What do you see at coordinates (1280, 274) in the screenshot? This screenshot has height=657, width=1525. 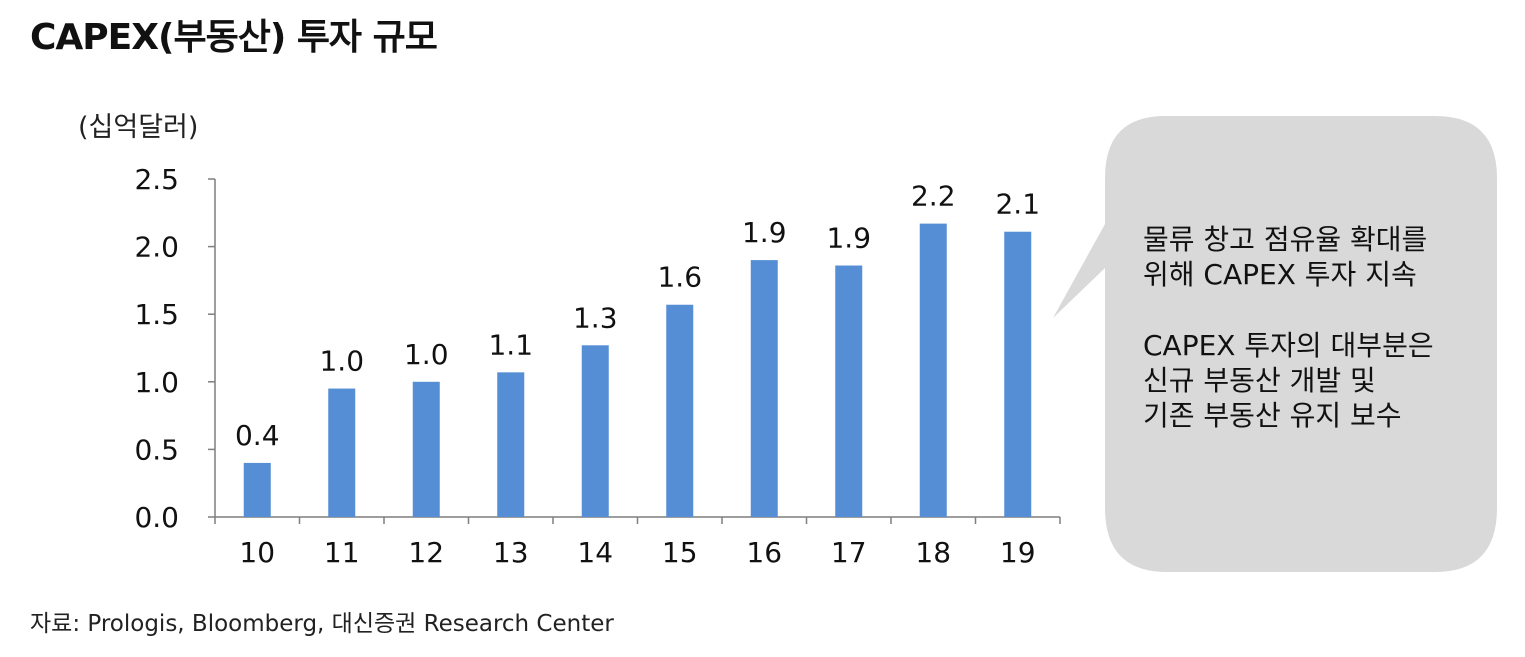 I see `callout-line: 위해 CAPEX 투자 지속` at bounding box center [1280, 274].